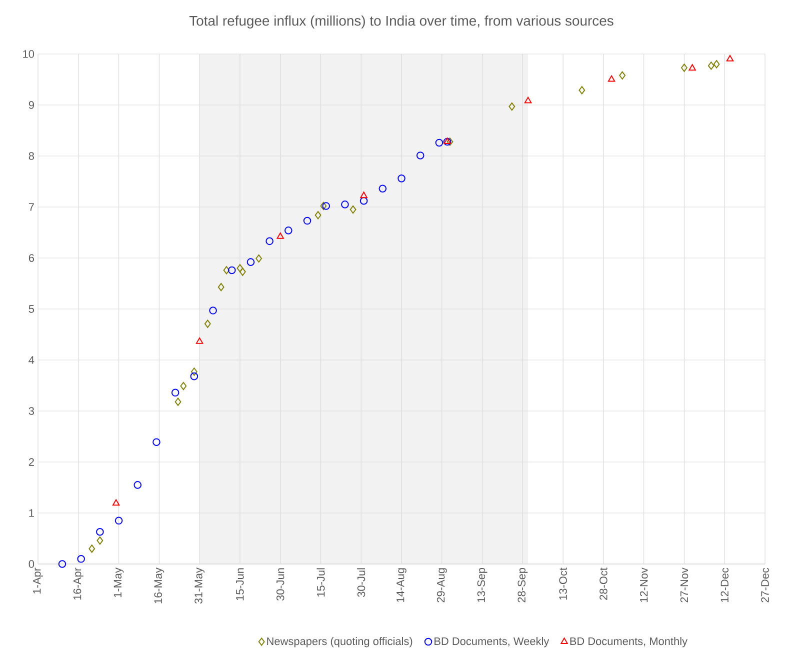 Image resolution: width=798 pixels, height=657 pixels. I want to click on x-tick-label: 12-Dec, so click(724, 585).